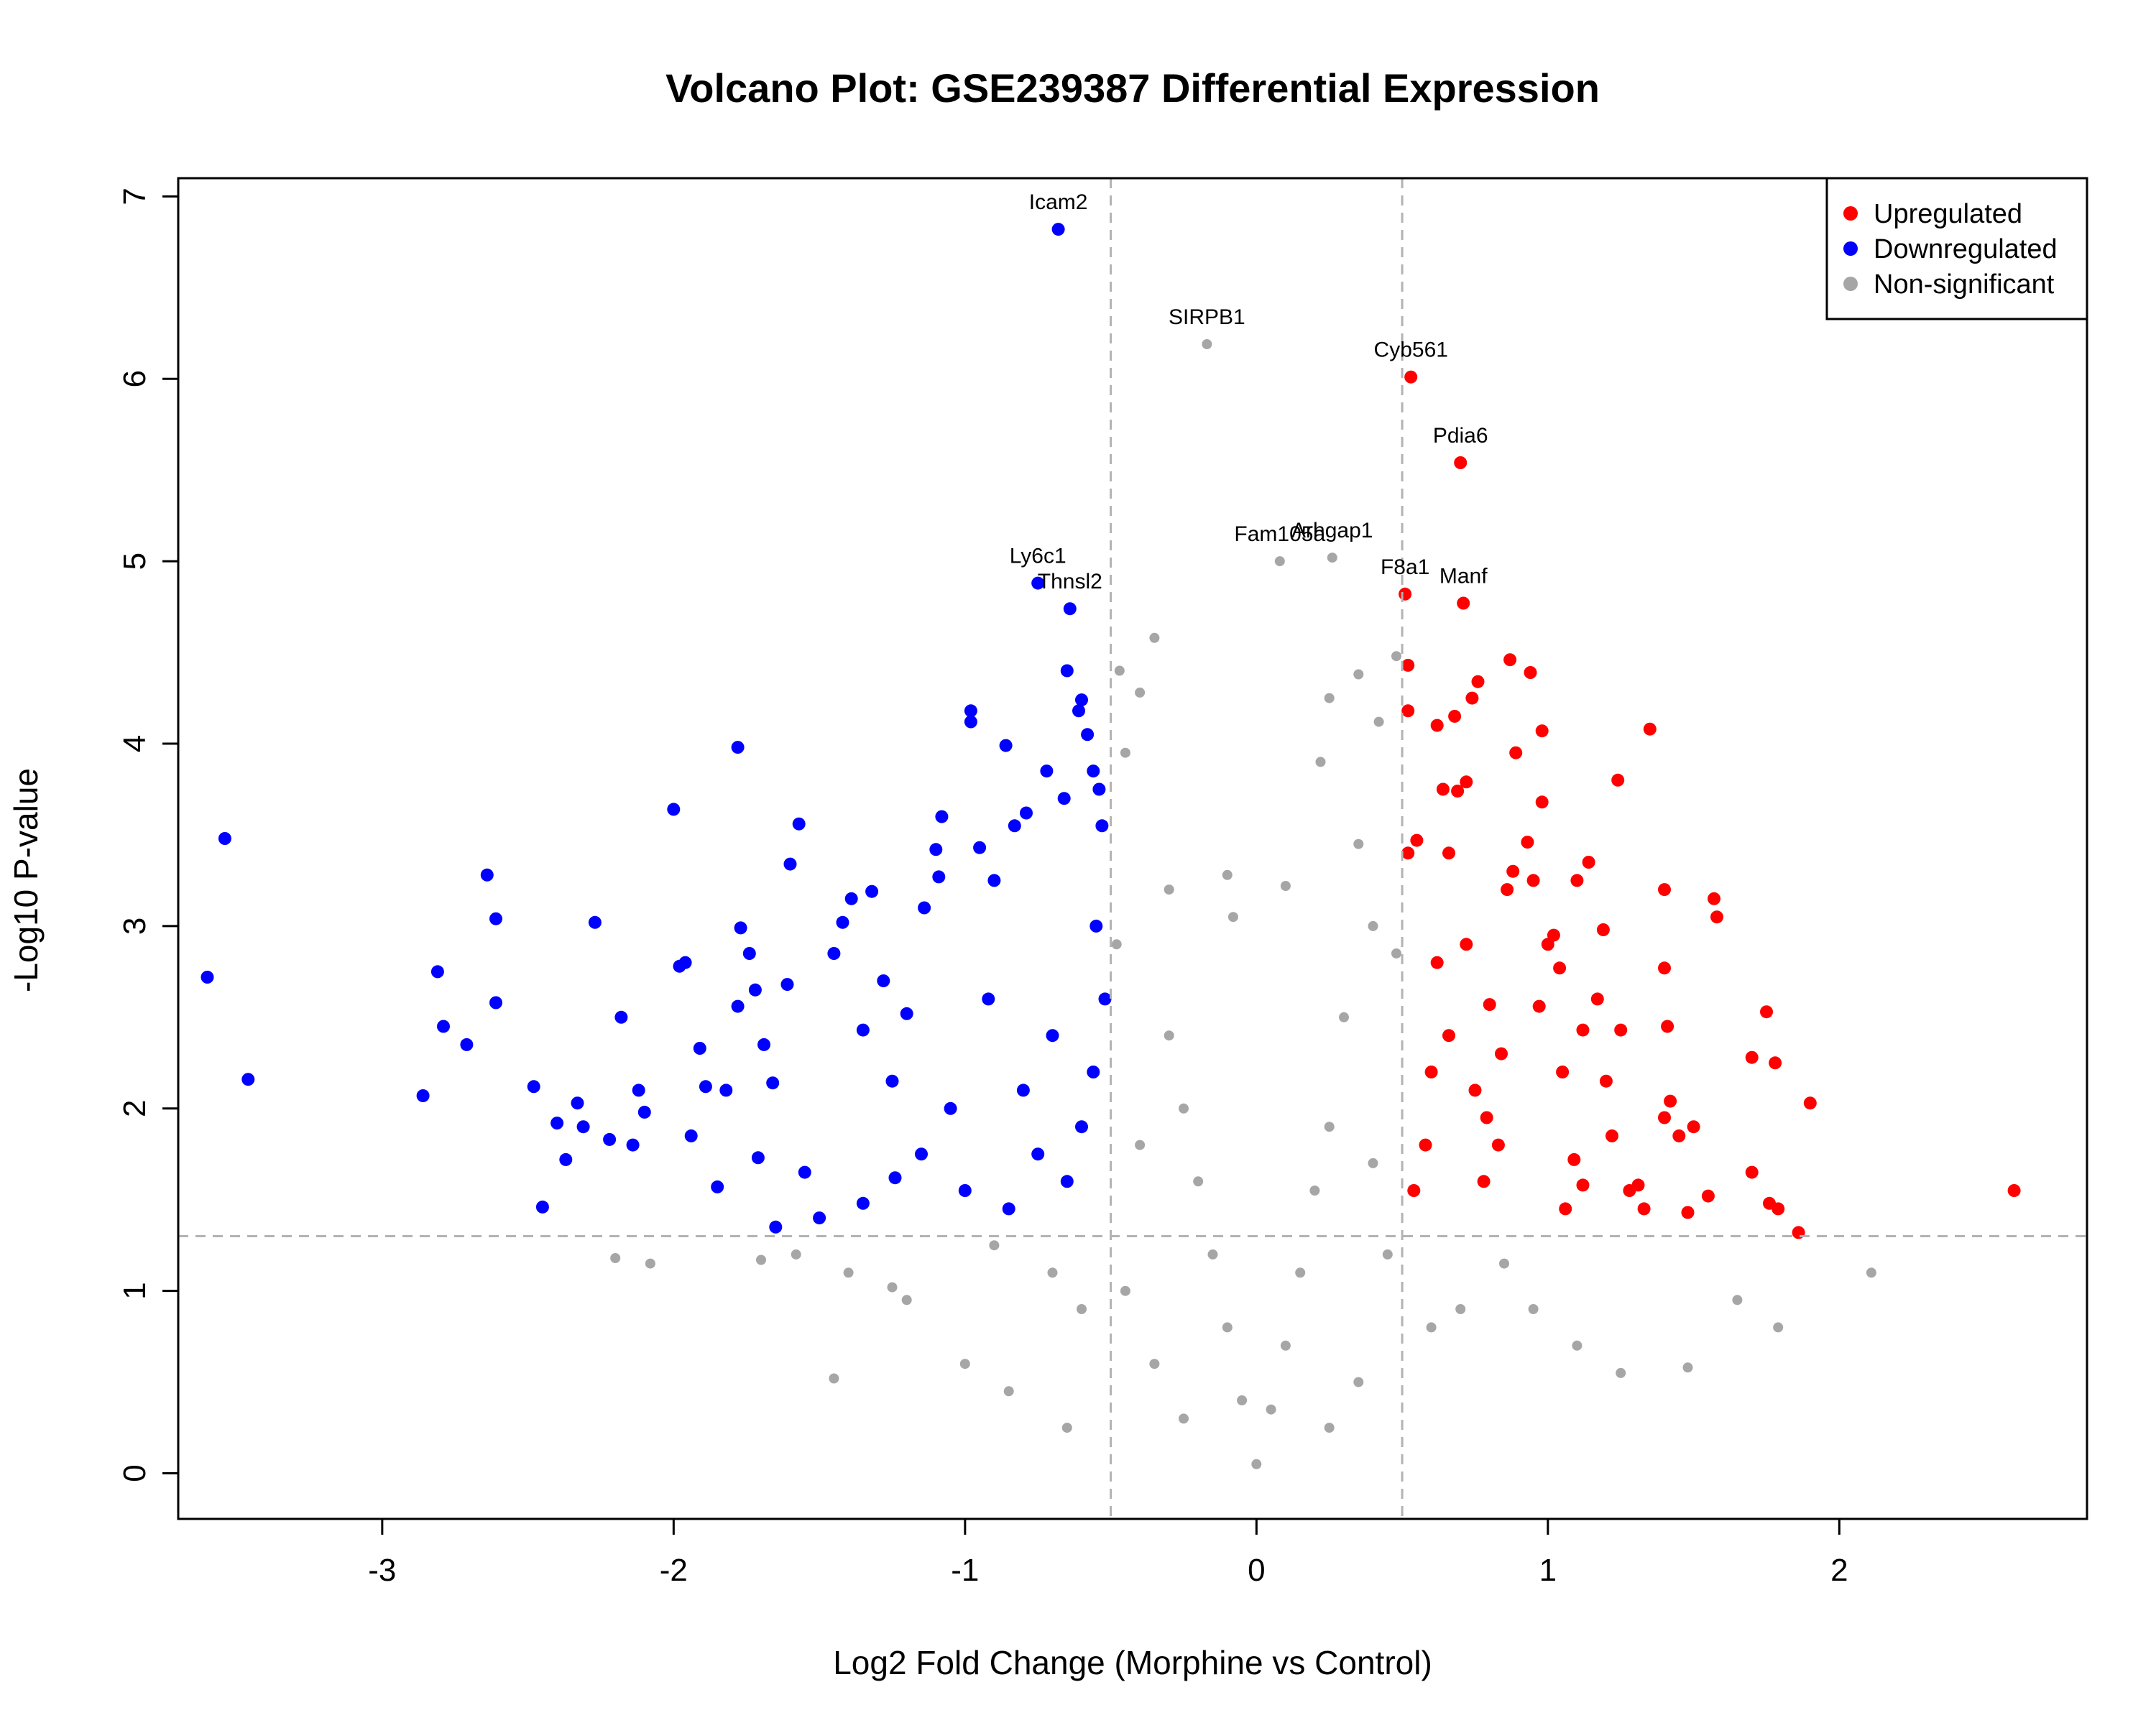 The width and height of the screenshot is (2156, 1728). I want to click on gene-label: Thnsl2, so click(1070, 581).